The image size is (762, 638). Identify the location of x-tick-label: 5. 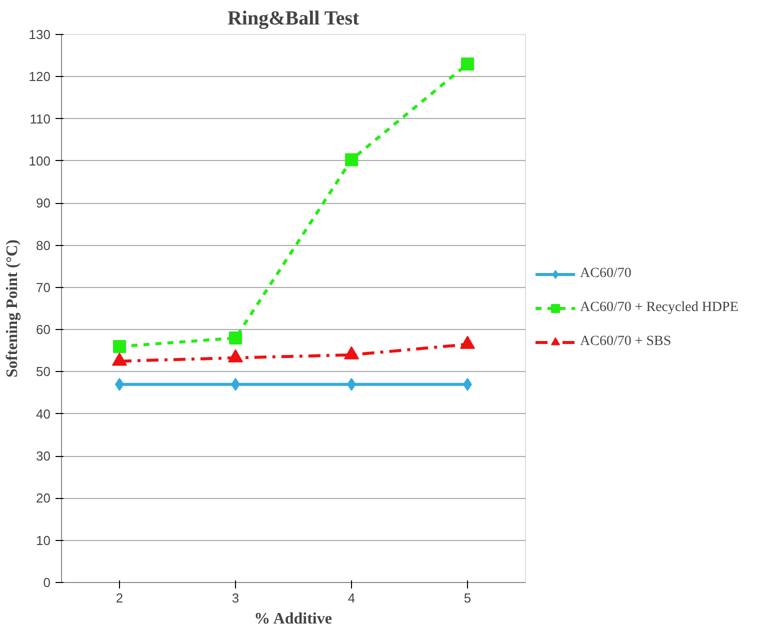
(468, 598).